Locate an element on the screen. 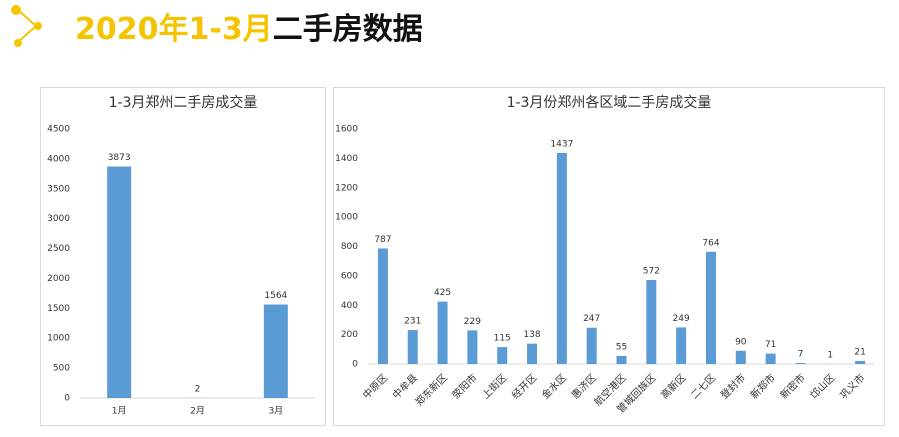 The height and width of the screenshot is (437, 899). data-label: 249 is located at coordinates (681, 319).